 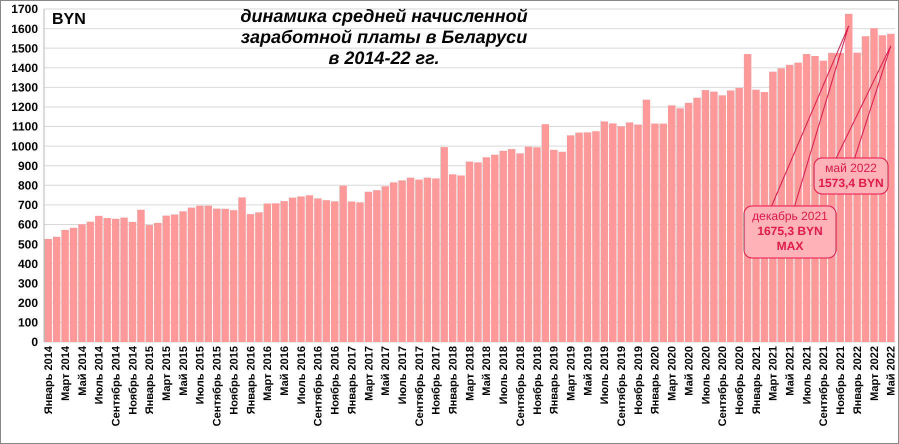 What do you see at coordinates (807, 375) in the screenshot?
I see `x-tick-label: Июль 2021` at bounding box center [807, 375].